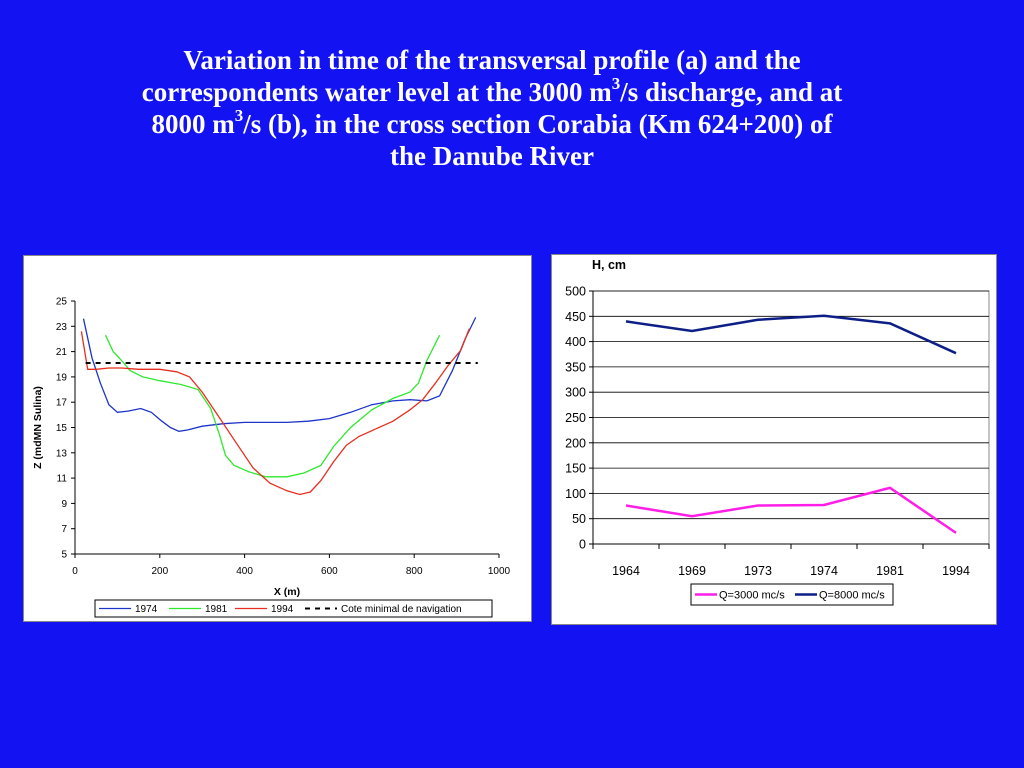 The height and width of the screenshot is (768, 1024). I want to click on legend-label: 1994, so click(282, 609).